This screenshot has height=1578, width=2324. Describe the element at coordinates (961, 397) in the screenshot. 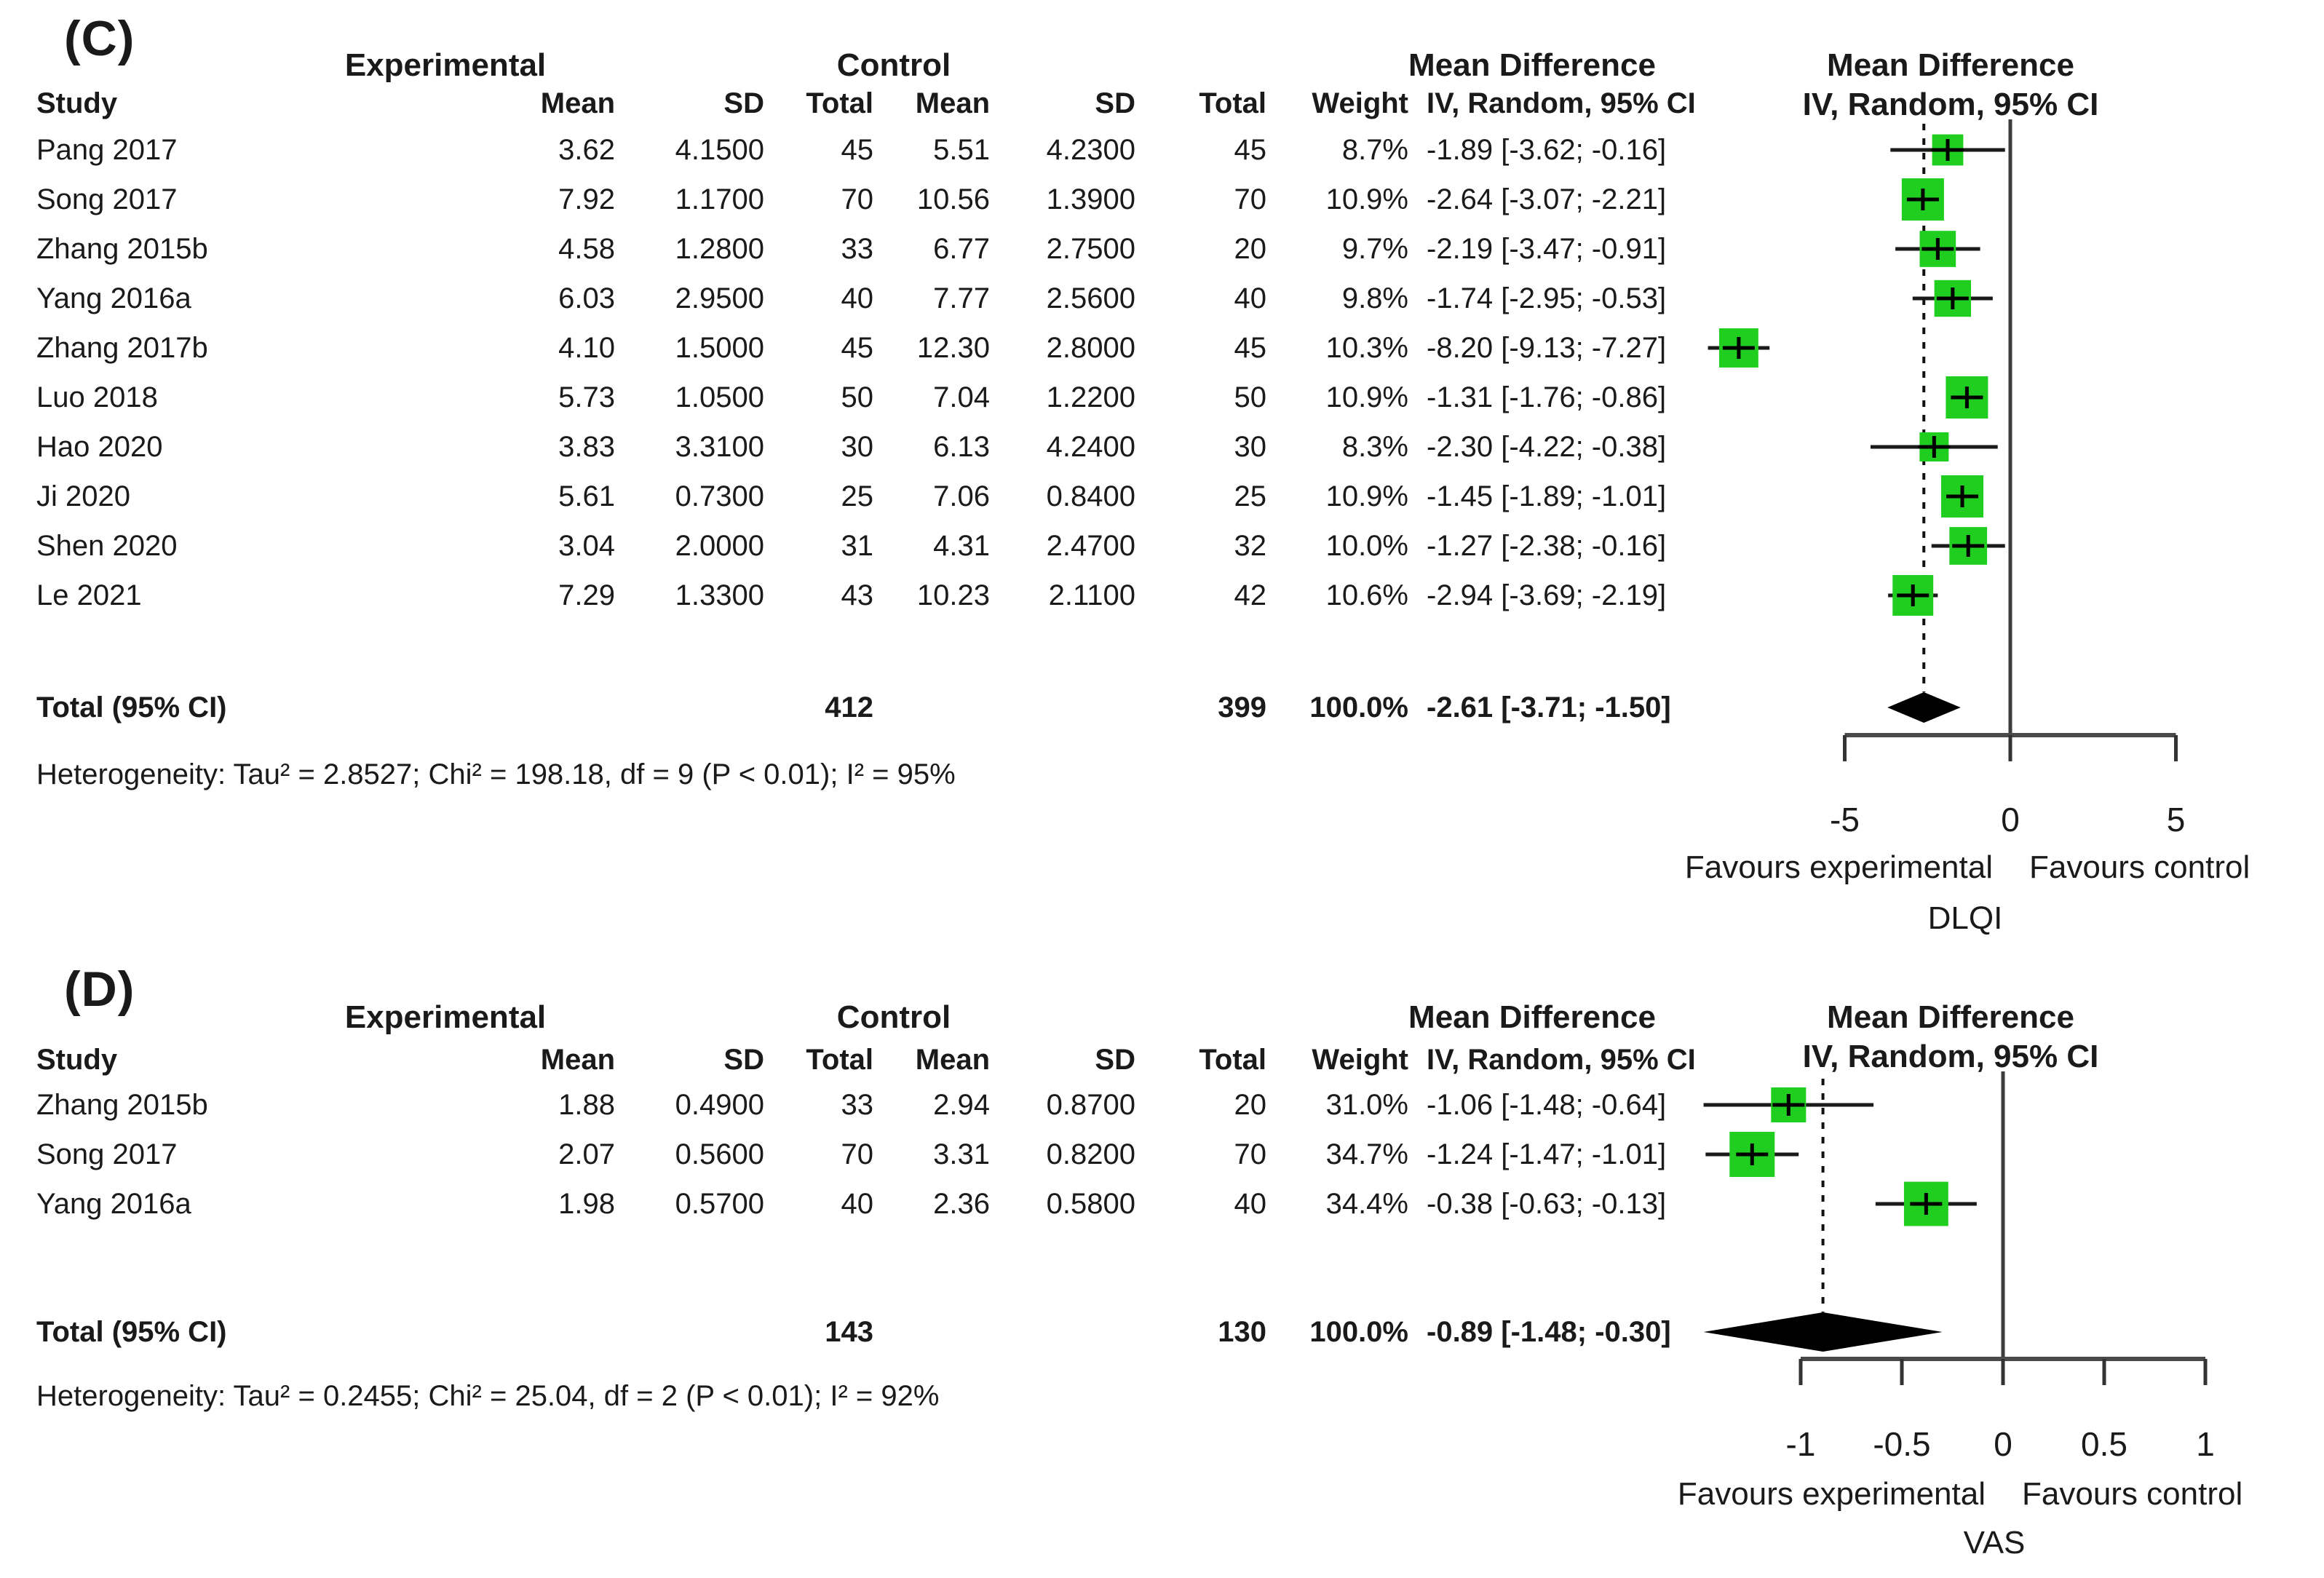

I see `ctrl-mean-value: 7.04` at that location.